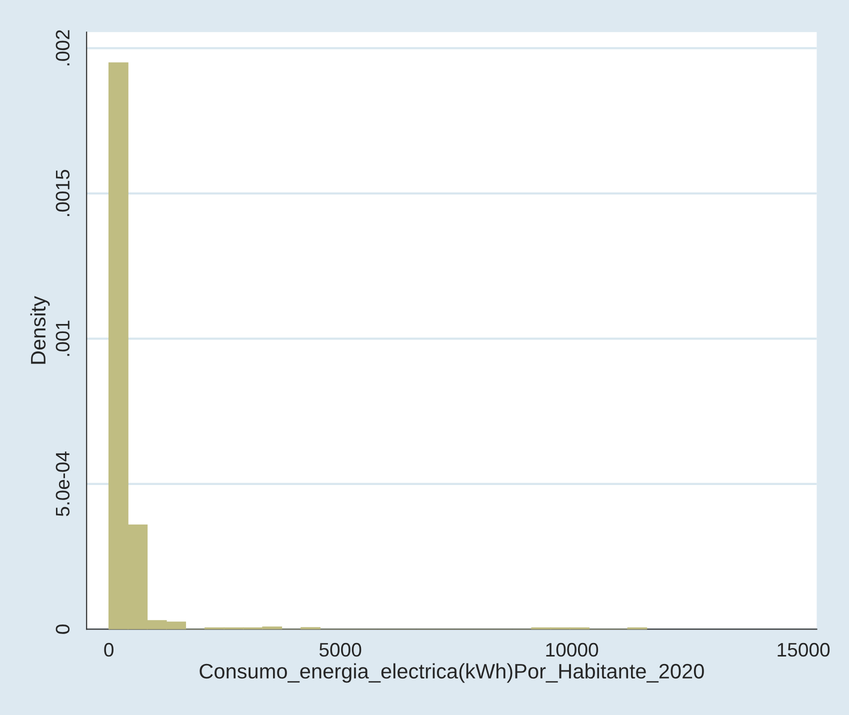 The image size is (849, 715). Describe the element at coordinates (109, 649) in the screenshot. I see `x-tick-label: 0` at that location.